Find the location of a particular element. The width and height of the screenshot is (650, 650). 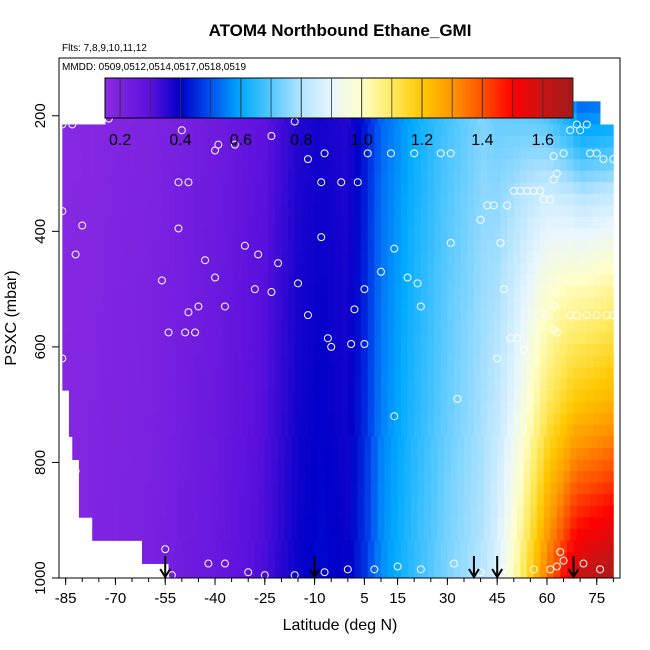

colorbar-ticks: 0.2 0.4 0.6 0.8 1.0 1.2 1.4 1.6 is located at coordinates (341, 113).